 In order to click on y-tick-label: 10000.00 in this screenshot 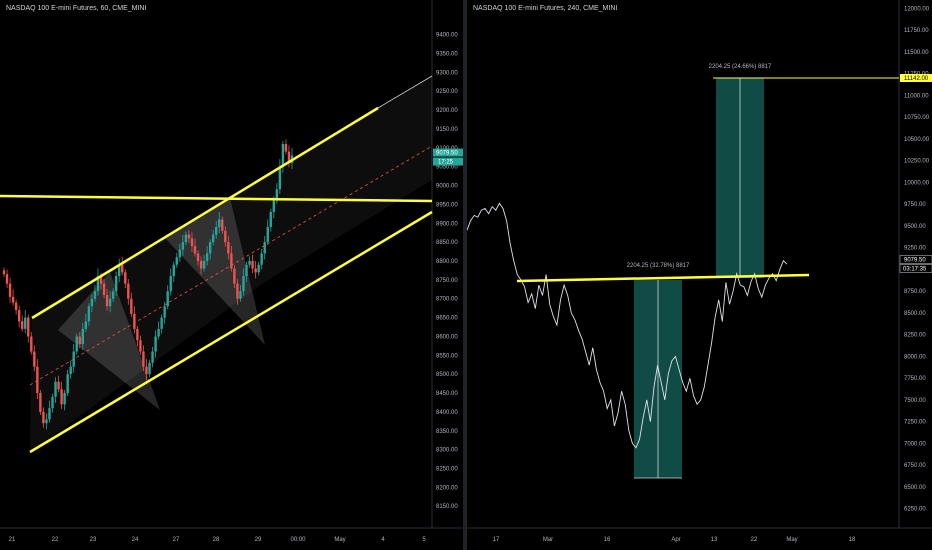, I will do `click(917, 183)`.